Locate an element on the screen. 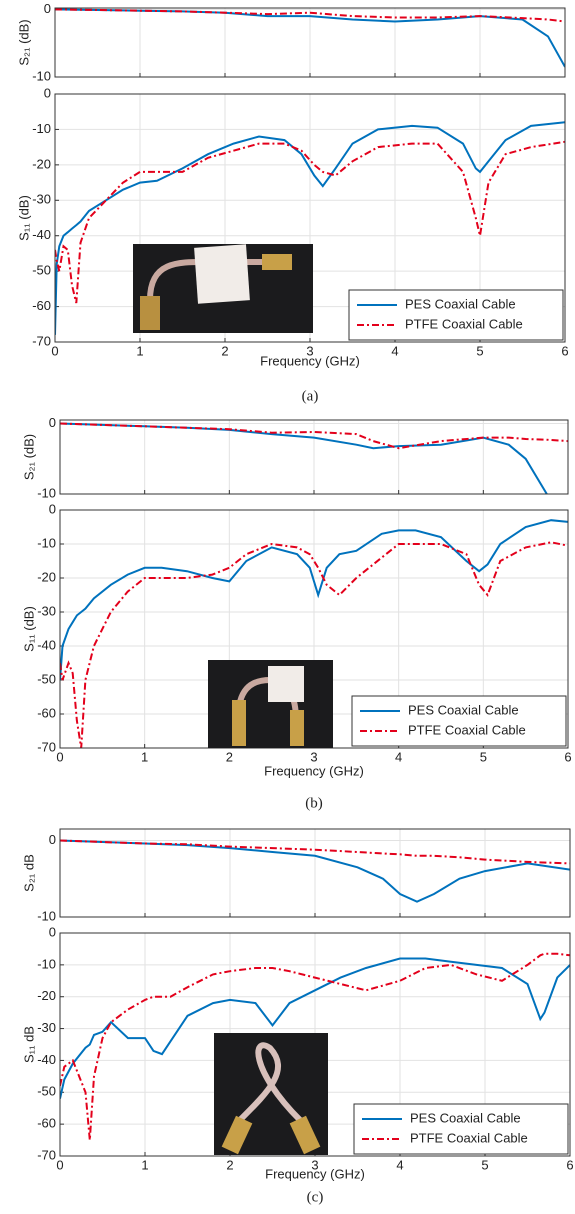 The height and width of the screenshot is (1214, 575). caption: (b) is located at coordinates (314, 803).